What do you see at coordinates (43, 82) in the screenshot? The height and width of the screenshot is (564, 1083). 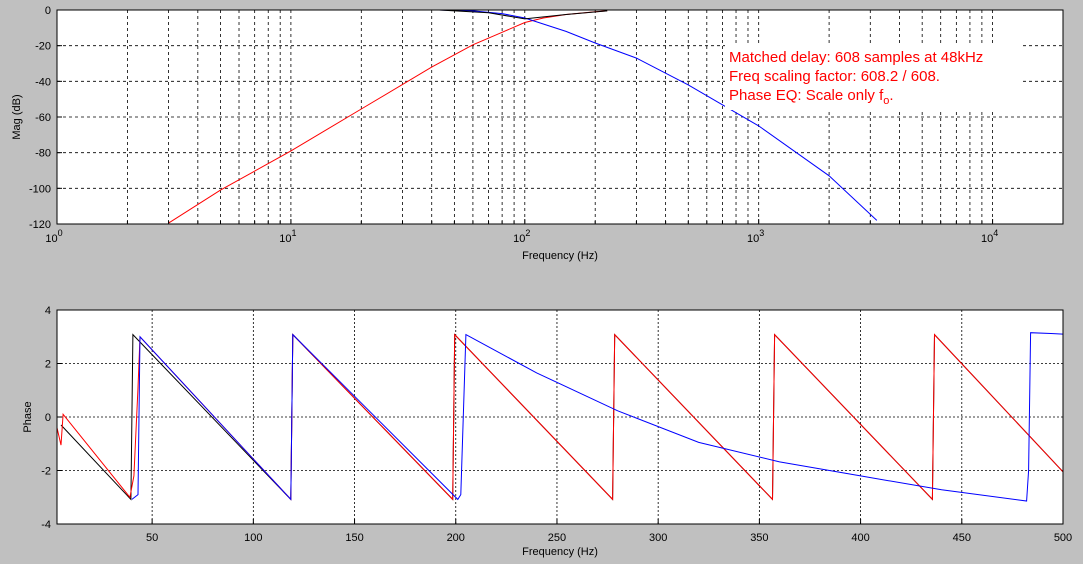 I see `y-tick-label: -40` at bounding box center [43, 82].